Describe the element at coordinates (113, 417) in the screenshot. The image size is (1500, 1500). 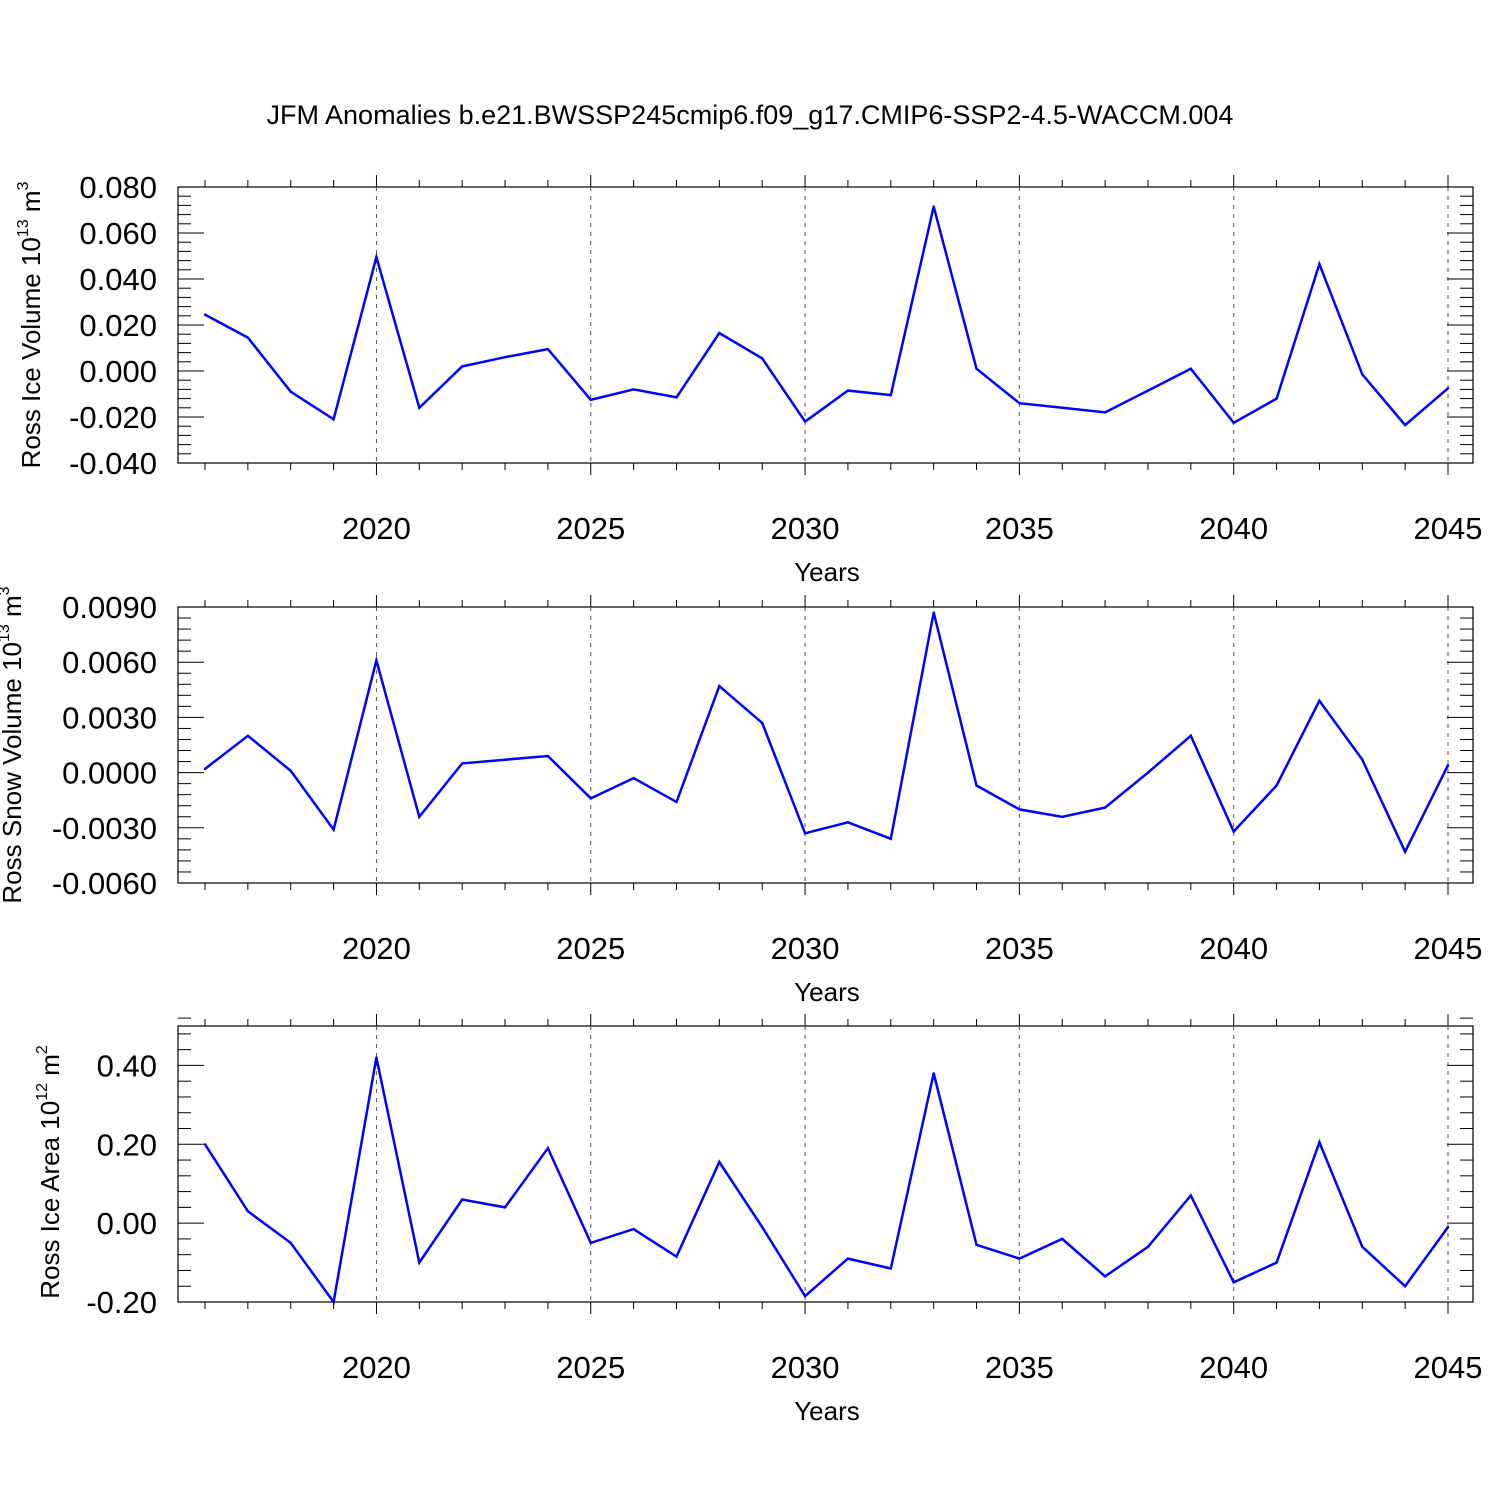
I see `y-tick-label: -0.020` at that location.